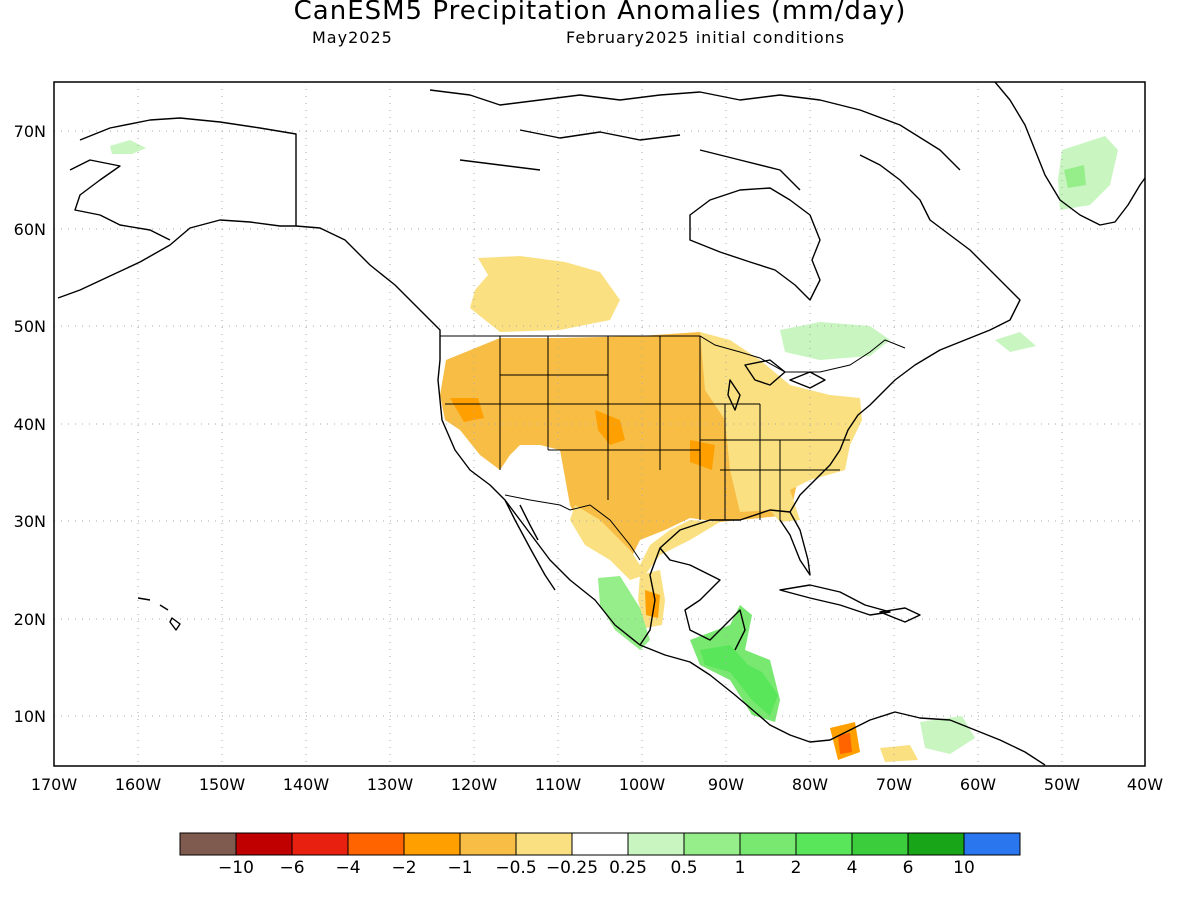  I want to click on valid-month: May2025, so click(352, 37).